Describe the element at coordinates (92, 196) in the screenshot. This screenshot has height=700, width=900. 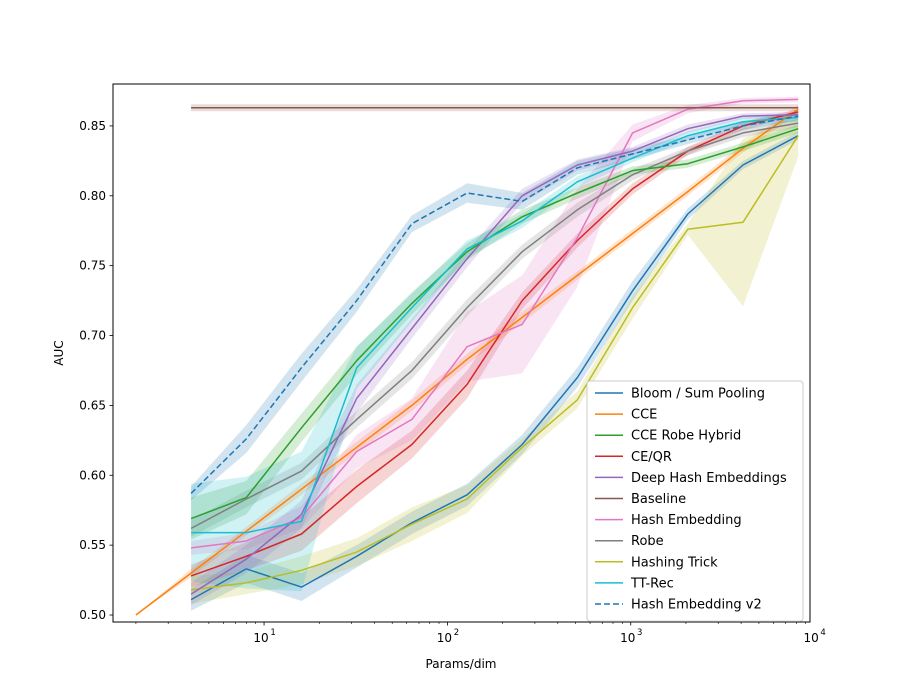
I see `y-tick-label: 0.80` at that location.